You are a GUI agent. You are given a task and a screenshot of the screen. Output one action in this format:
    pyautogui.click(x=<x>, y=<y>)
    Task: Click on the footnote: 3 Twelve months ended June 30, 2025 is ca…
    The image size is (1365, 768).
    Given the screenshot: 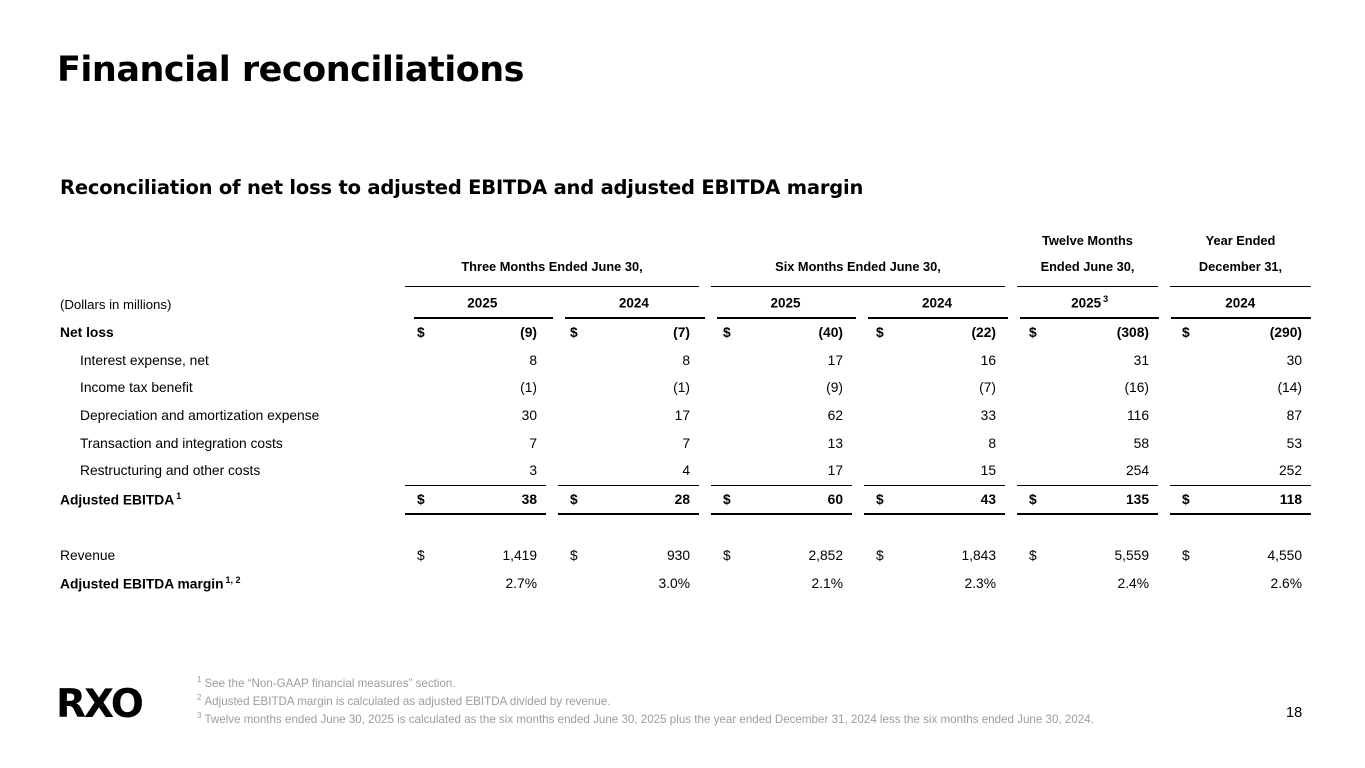 What is the action you would take?
    pyautogui.click(x=717, y=718)
    